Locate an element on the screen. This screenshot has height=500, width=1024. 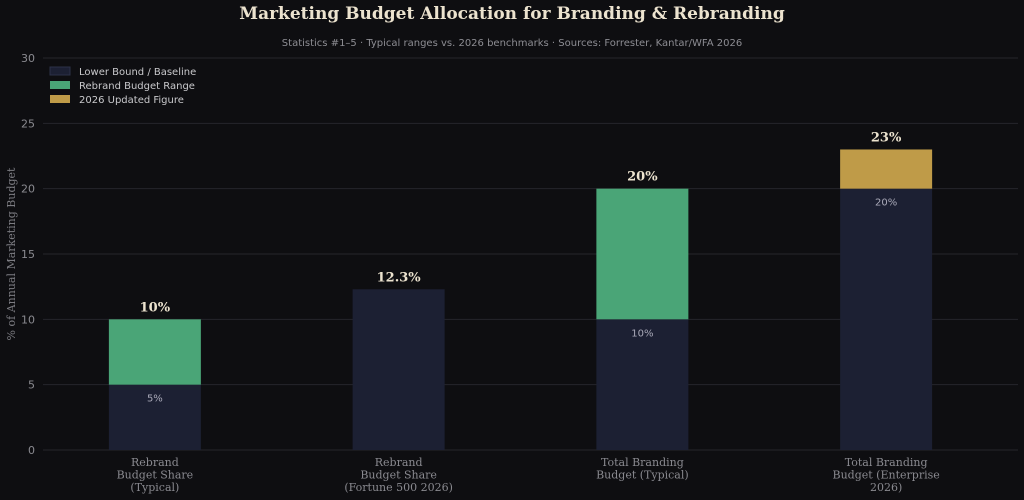
y-tick-label: 5 is located at coordinates (31, 385).